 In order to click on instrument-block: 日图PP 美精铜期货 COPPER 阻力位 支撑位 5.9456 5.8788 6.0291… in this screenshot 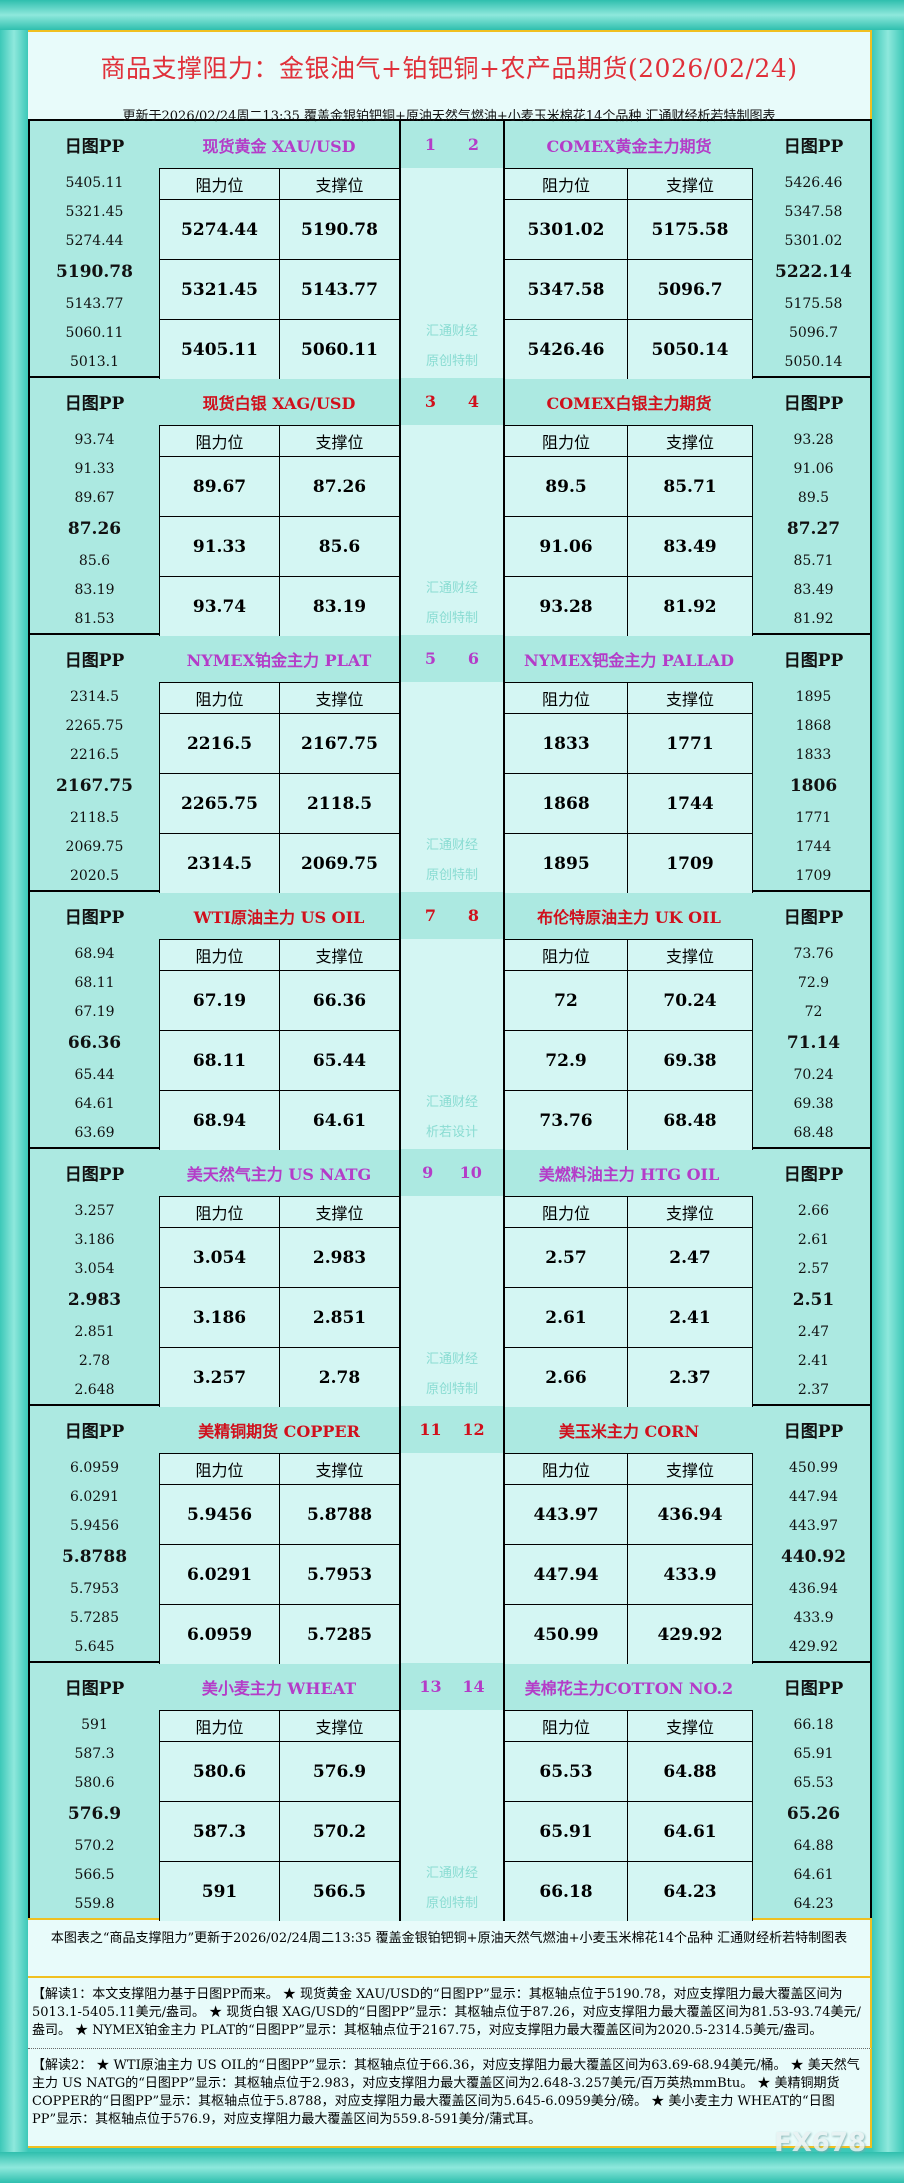, I will do `click(451, 1534)`.